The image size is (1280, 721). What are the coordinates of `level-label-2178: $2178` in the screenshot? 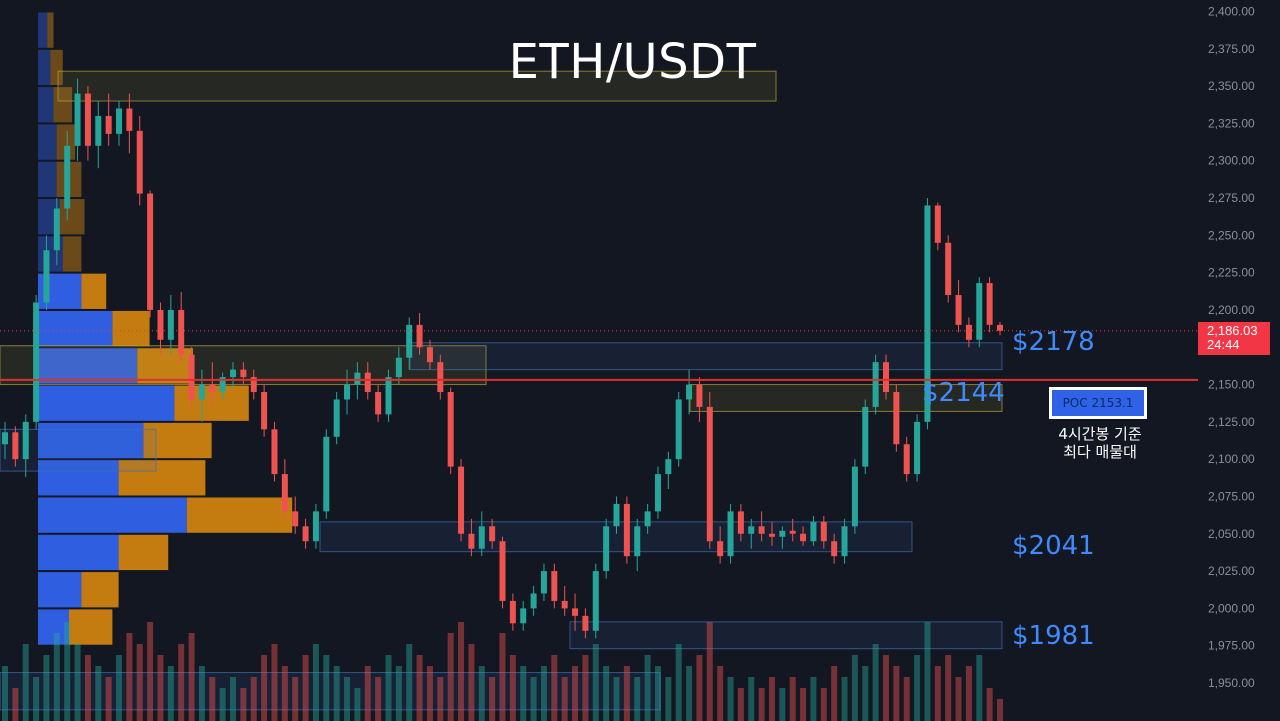 It's located at (1053, 341).